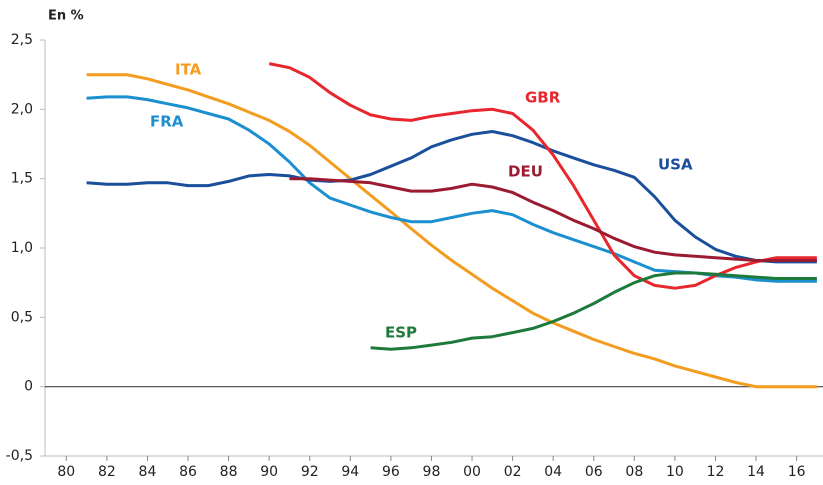 The height and width of the screenshot is (485, 823). I want to click on x-tick-label: 84, so click(148, 472).